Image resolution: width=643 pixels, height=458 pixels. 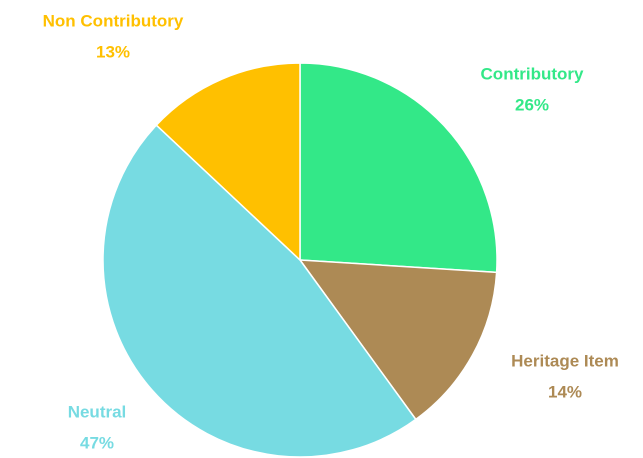 What do you see at coordinates (565, 360) in the screenshot?
I see `slice-label: Heritage Item` at bounding box center [565, 360].